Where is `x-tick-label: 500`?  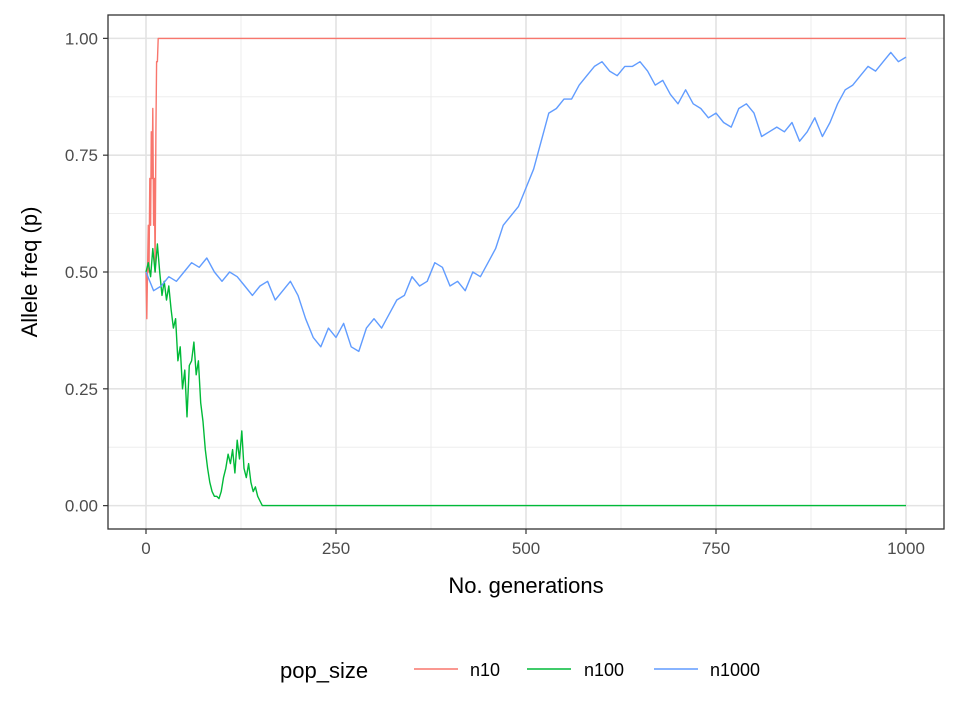
x-tick-label: 500 is located at coordinates (526, 548).